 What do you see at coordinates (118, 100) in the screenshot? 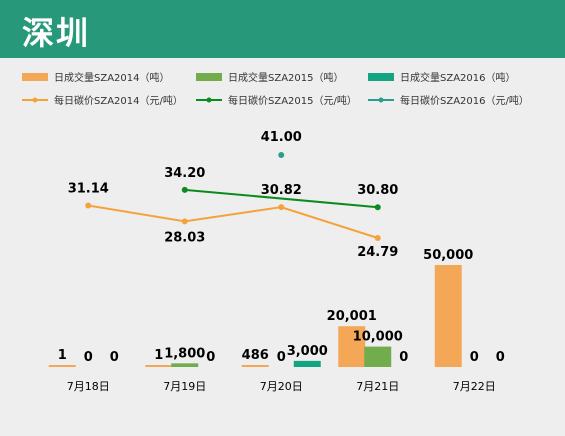
I see `legend-label-price-0: 每日碳价SZA2014（元/吨）` at bounding box center [118, 100].